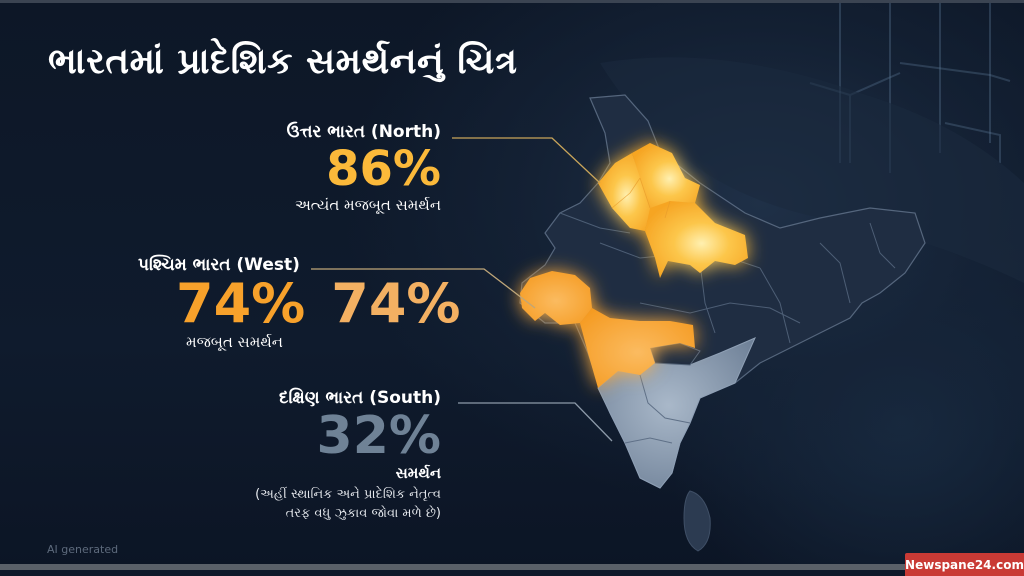 The width and height of the screenshot is (1024, 576). Describe the element at coordinates (367, 205) in the screenshot. I see `north-description: અત્યંત મજબૂત સમર્થન` at that location.